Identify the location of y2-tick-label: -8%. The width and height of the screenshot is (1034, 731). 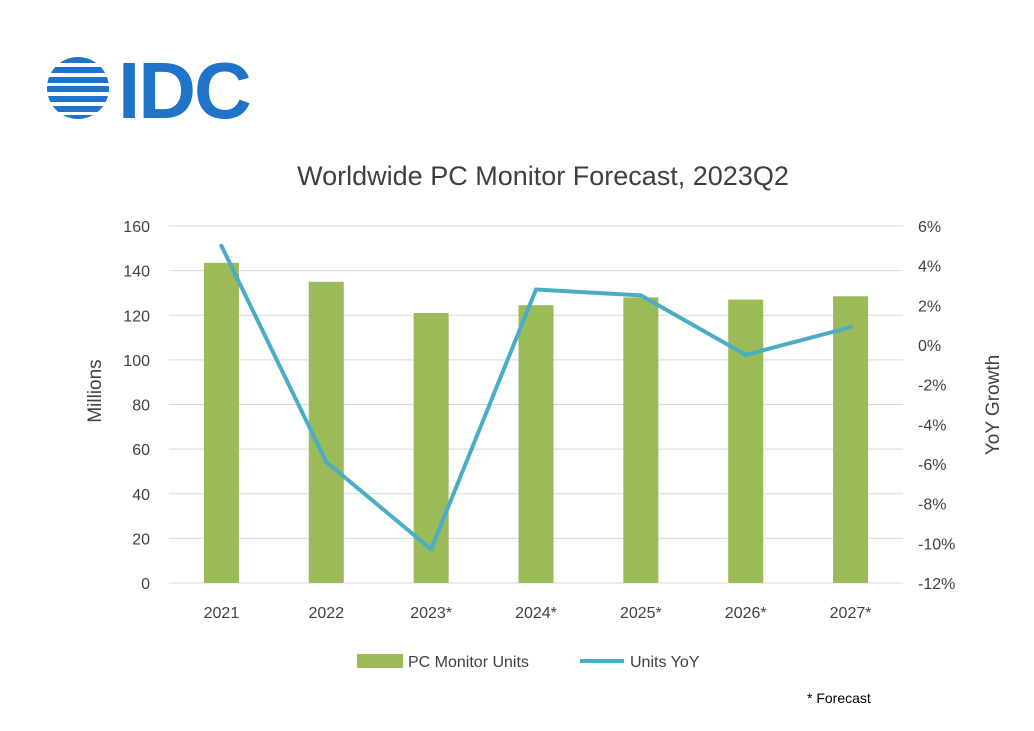
(932, 505).